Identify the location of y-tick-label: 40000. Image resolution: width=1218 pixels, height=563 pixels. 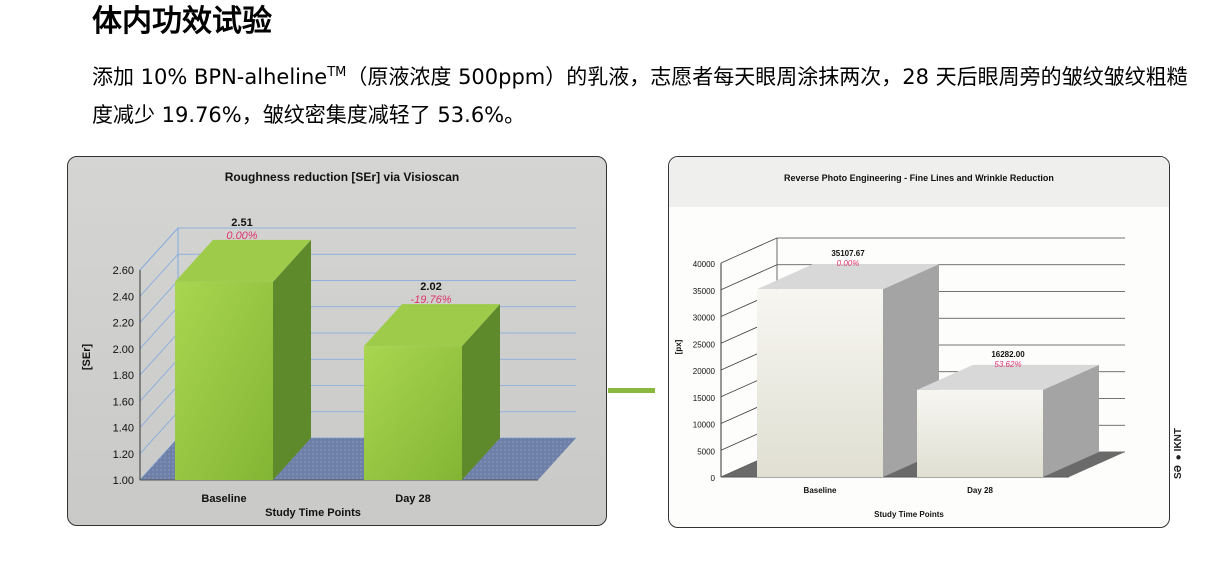
(704, 264).